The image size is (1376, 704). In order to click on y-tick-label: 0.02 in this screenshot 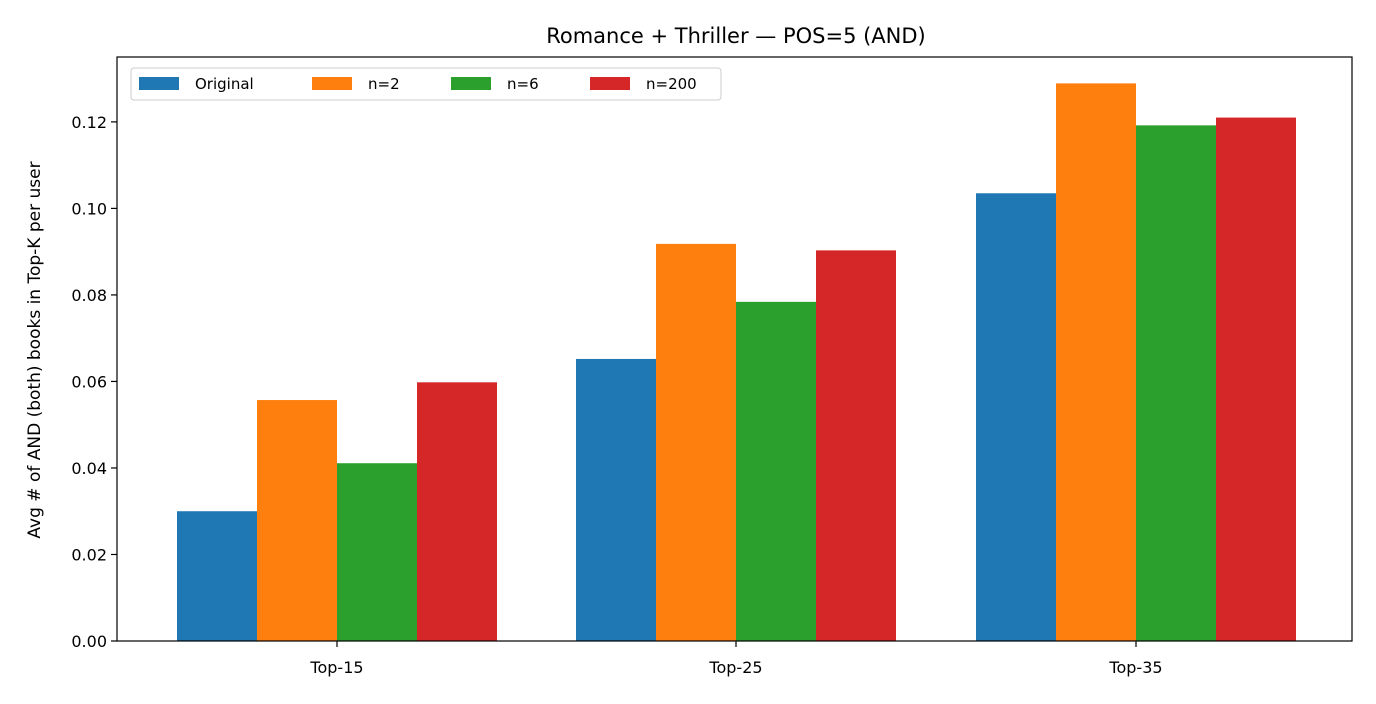, I will do `click(89, 554)`.